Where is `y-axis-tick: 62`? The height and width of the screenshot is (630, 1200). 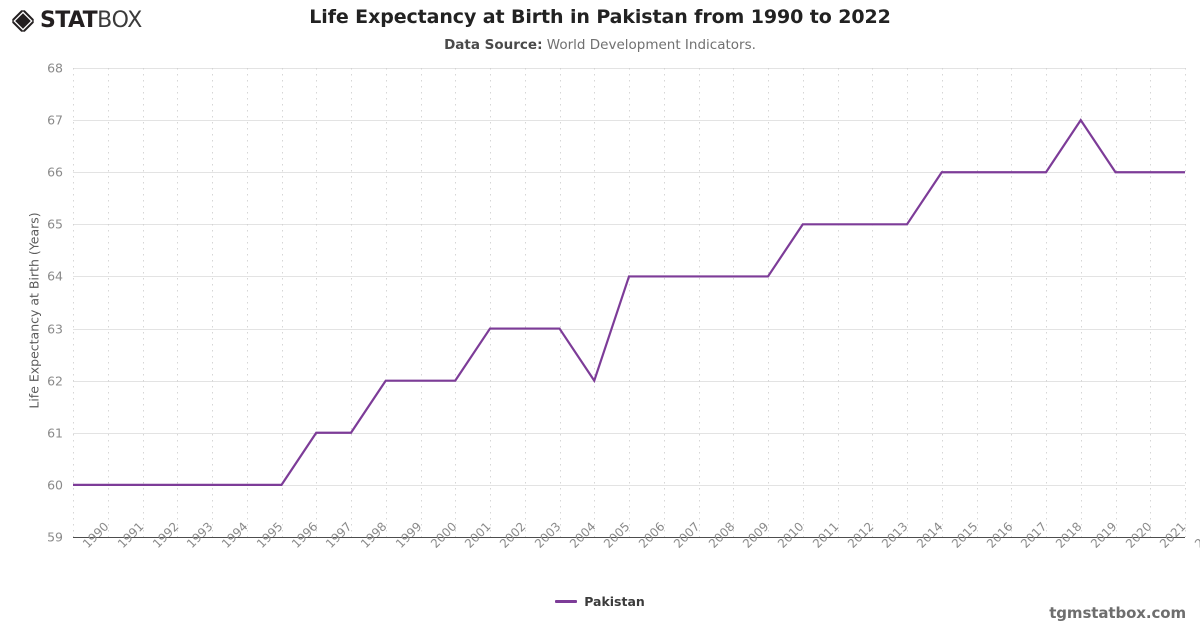 y-axis-tick: 62 is located at coordinates (55, 381).